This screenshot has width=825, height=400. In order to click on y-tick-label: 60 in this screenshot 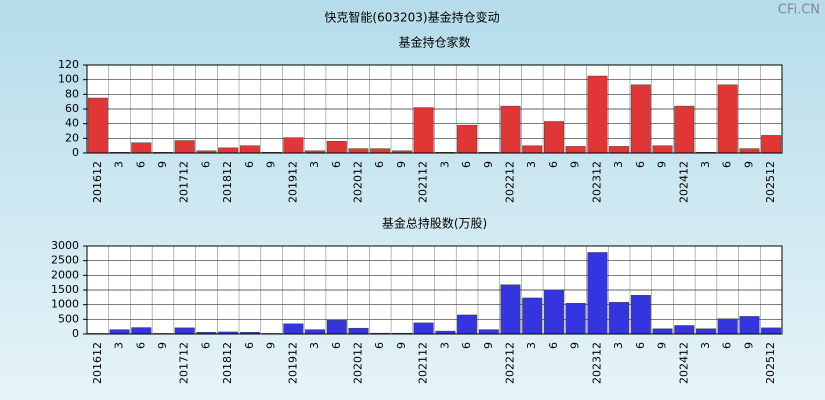, I will do `click(72, 108)`.